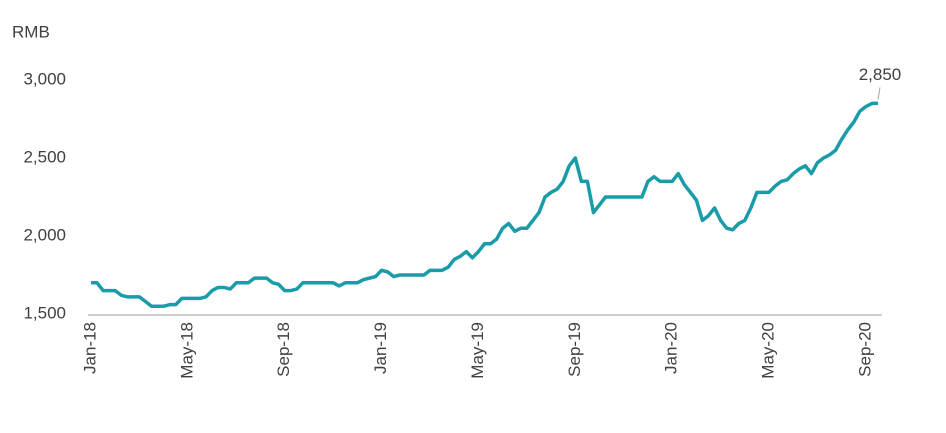  What do you see at coordinates (283, 349) in the screenshot?
I see `x-tick-label: Sep-18` at bounding box center [283, 349].